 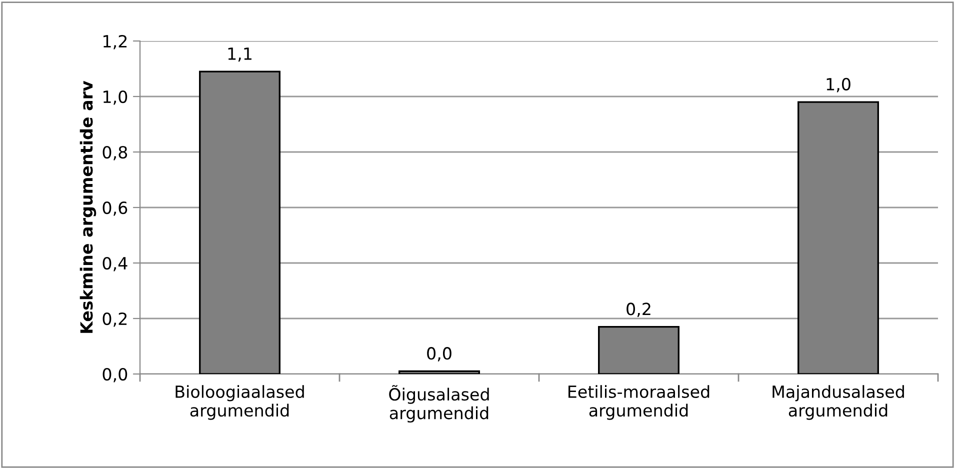 I want to click on x-tick-label: Eetilis-moraalsed argumendid, so click(x=639, y=402).